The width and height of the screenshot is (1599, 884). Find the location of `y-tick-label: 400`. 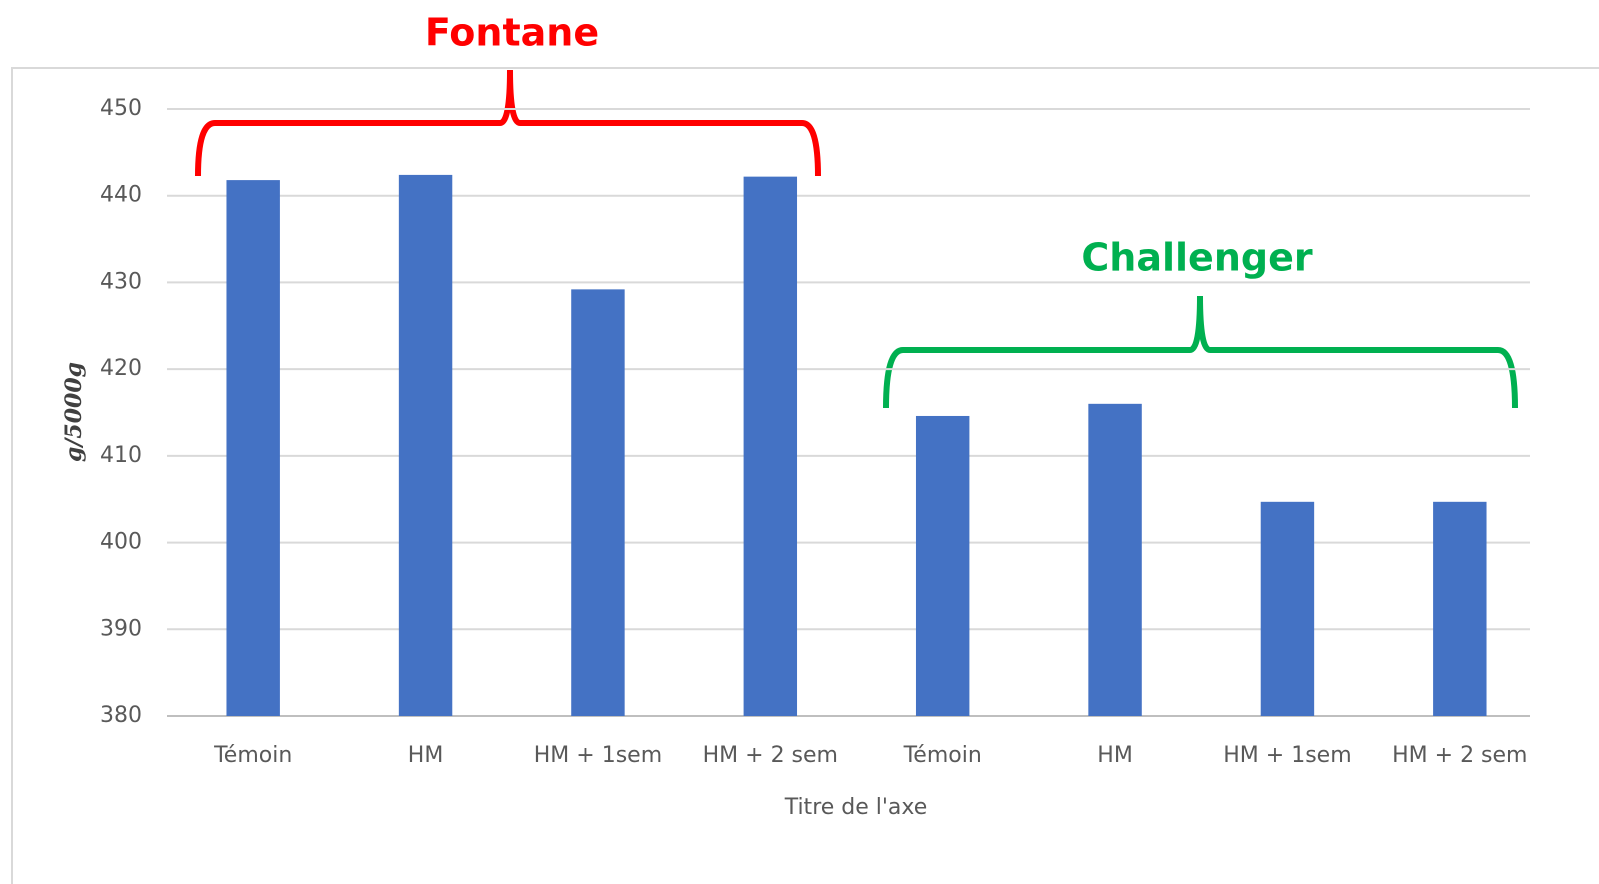

y-tick-label: 400 is located at coordinates (121, 542).